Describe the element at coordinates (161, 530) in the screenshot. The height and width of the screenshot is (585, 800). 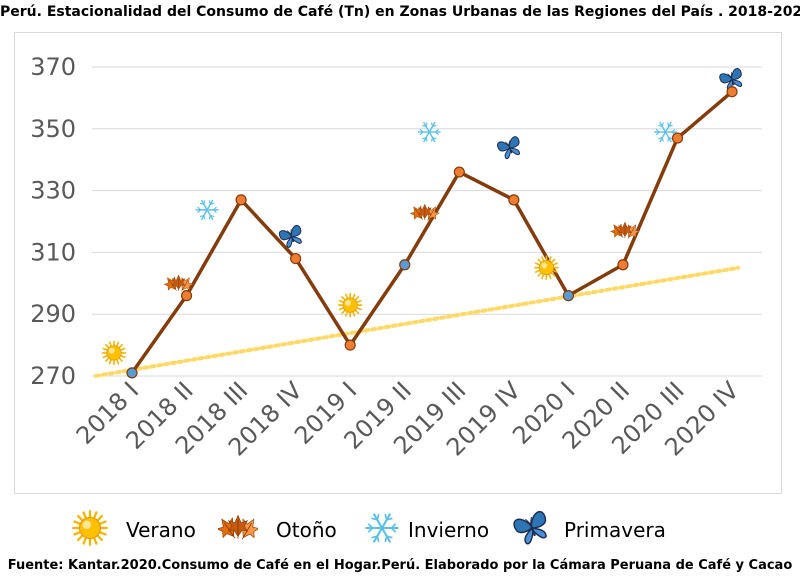
I see `legend-label-verano: Verano` at that location.